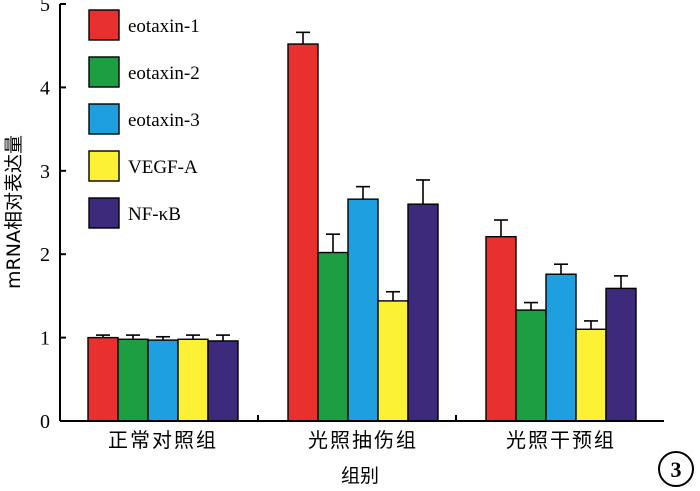  I want to click on y-tick-label: 4, so click(45, 88).